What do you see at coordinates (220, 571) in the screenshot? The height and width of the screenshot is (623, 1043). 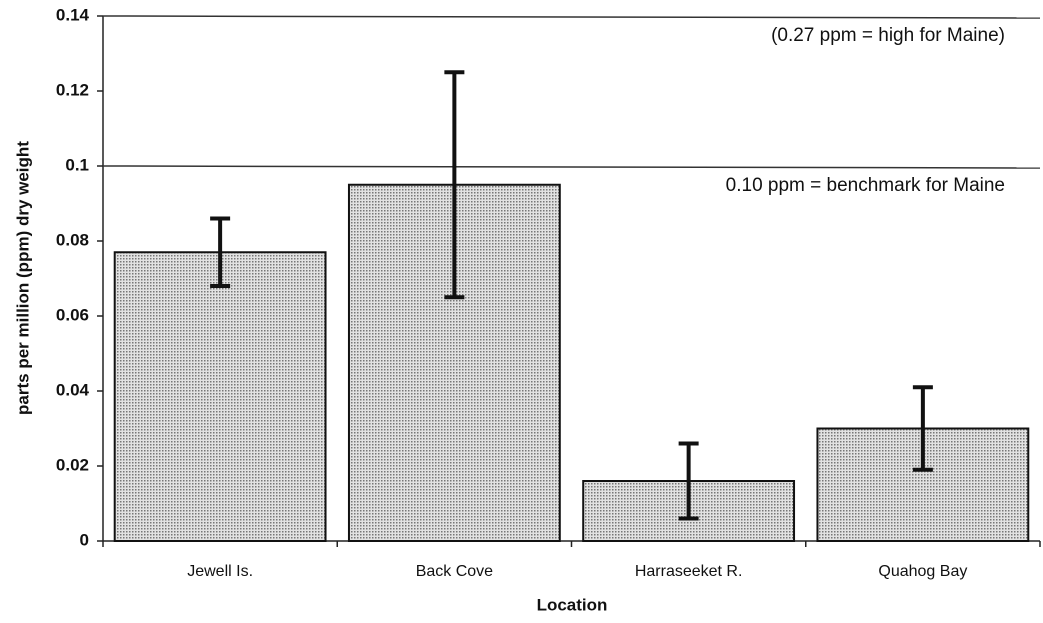 I see `x-tick-label: Jewell Is.` at bounding box center [220, 571].